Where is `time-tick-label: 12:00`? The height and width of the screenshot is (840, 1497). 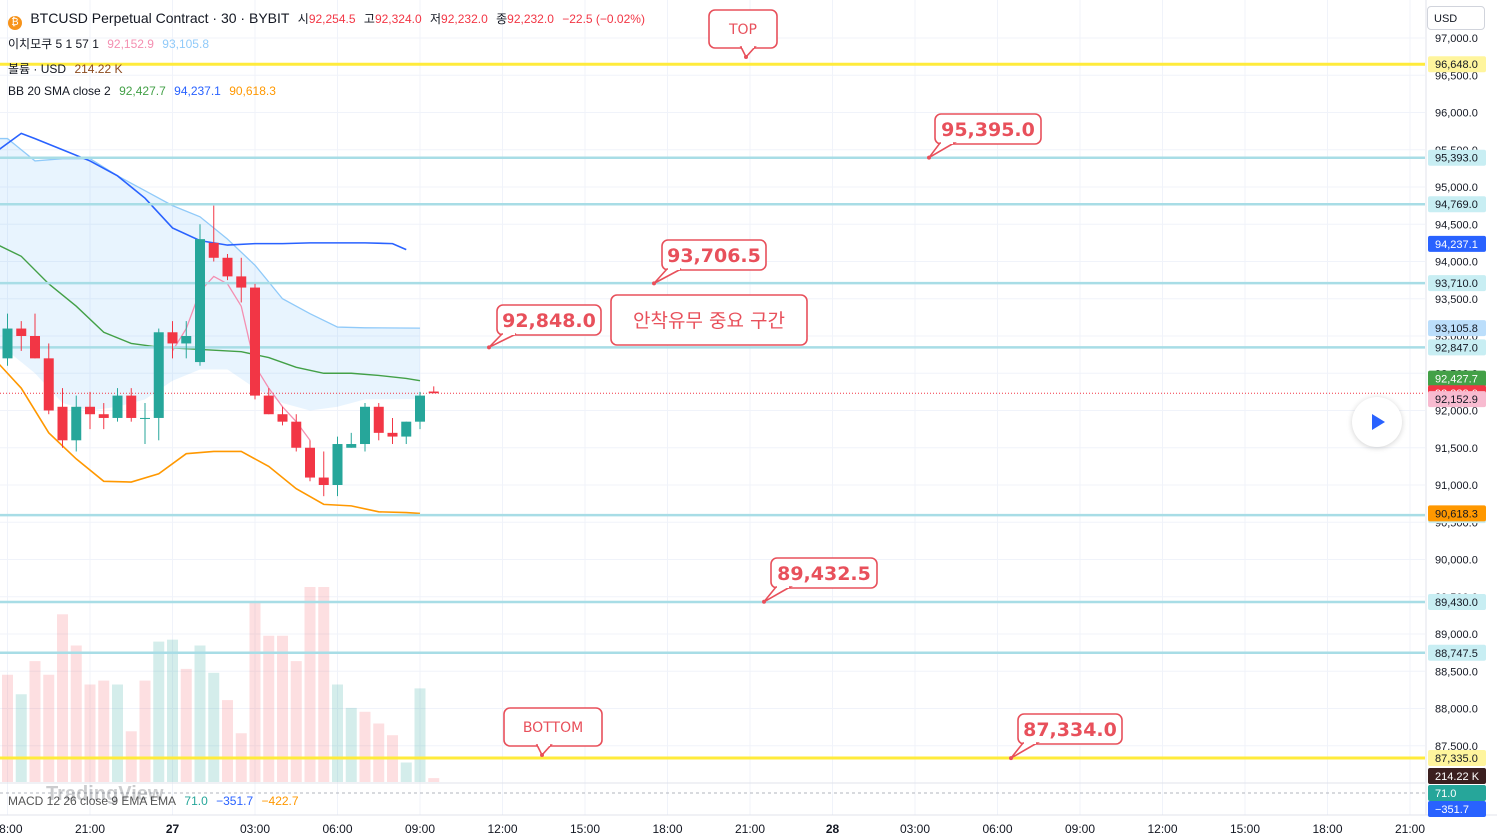 time-tick-label: 12:00 is located at coordinates (1162, 829).